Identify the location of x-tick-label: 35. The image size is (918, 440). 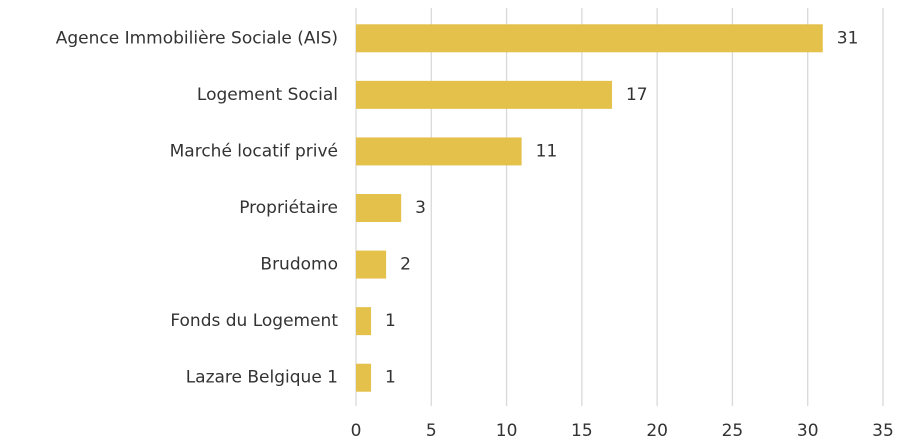
(883, 430).